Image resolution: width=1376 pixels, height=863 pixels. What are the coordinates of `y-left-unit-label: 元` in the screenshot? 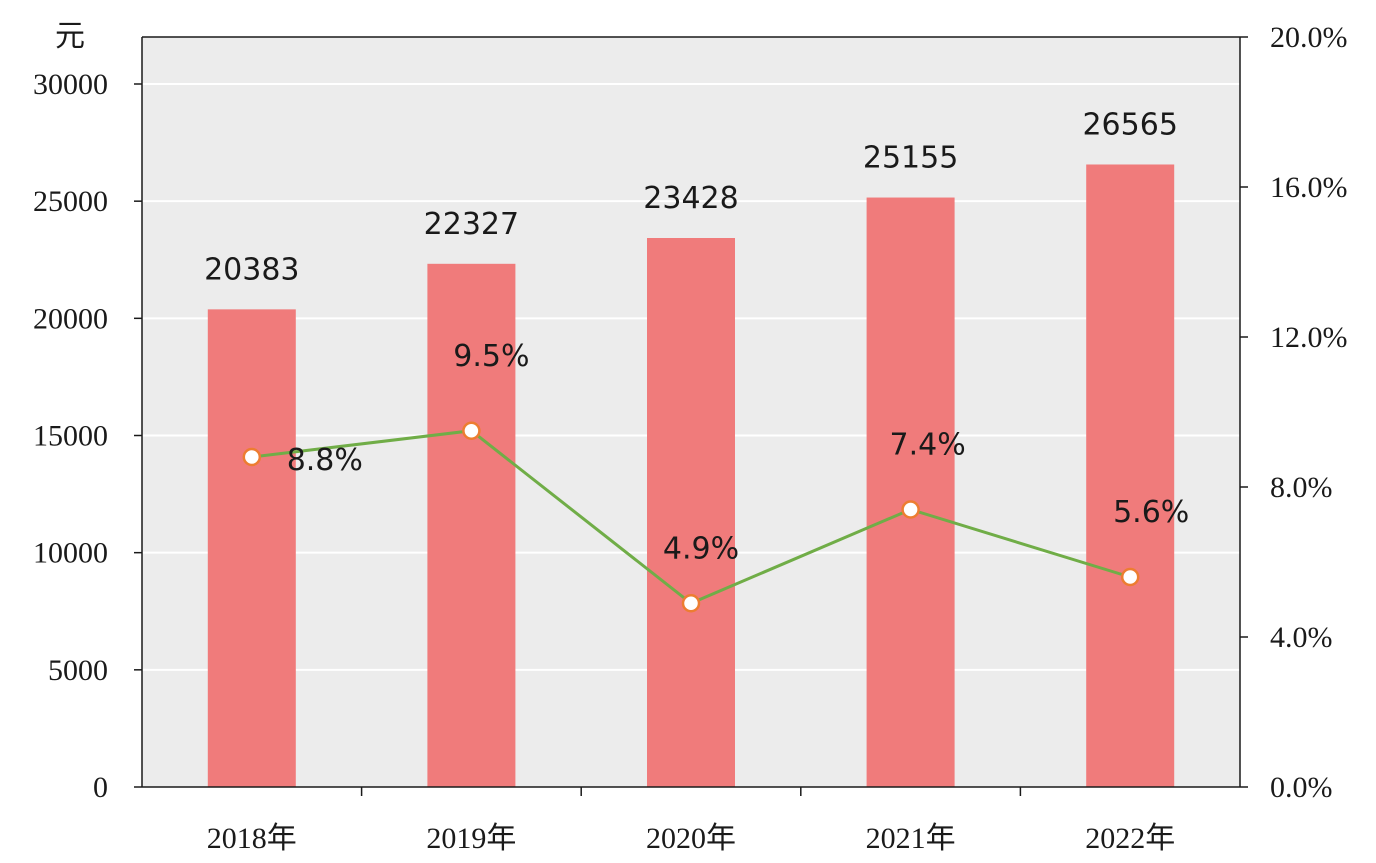 It's located at (70, 36).